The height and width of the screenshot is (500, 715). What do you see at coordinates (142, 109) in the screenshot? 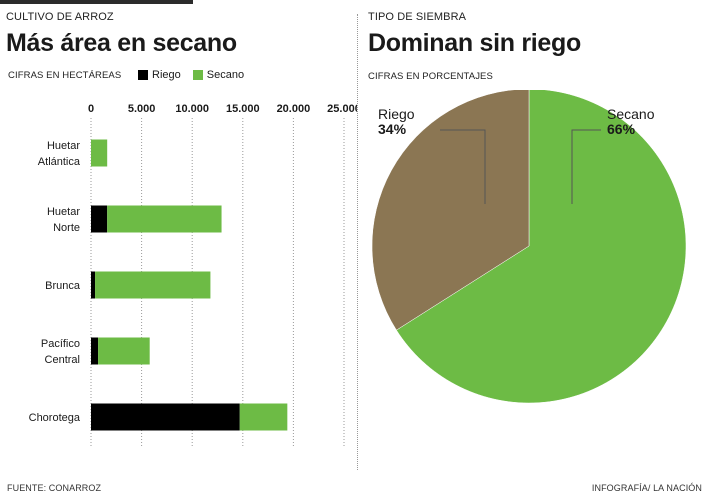
I see `x-tick-label: 5.000` at bounding box center [142, 109].